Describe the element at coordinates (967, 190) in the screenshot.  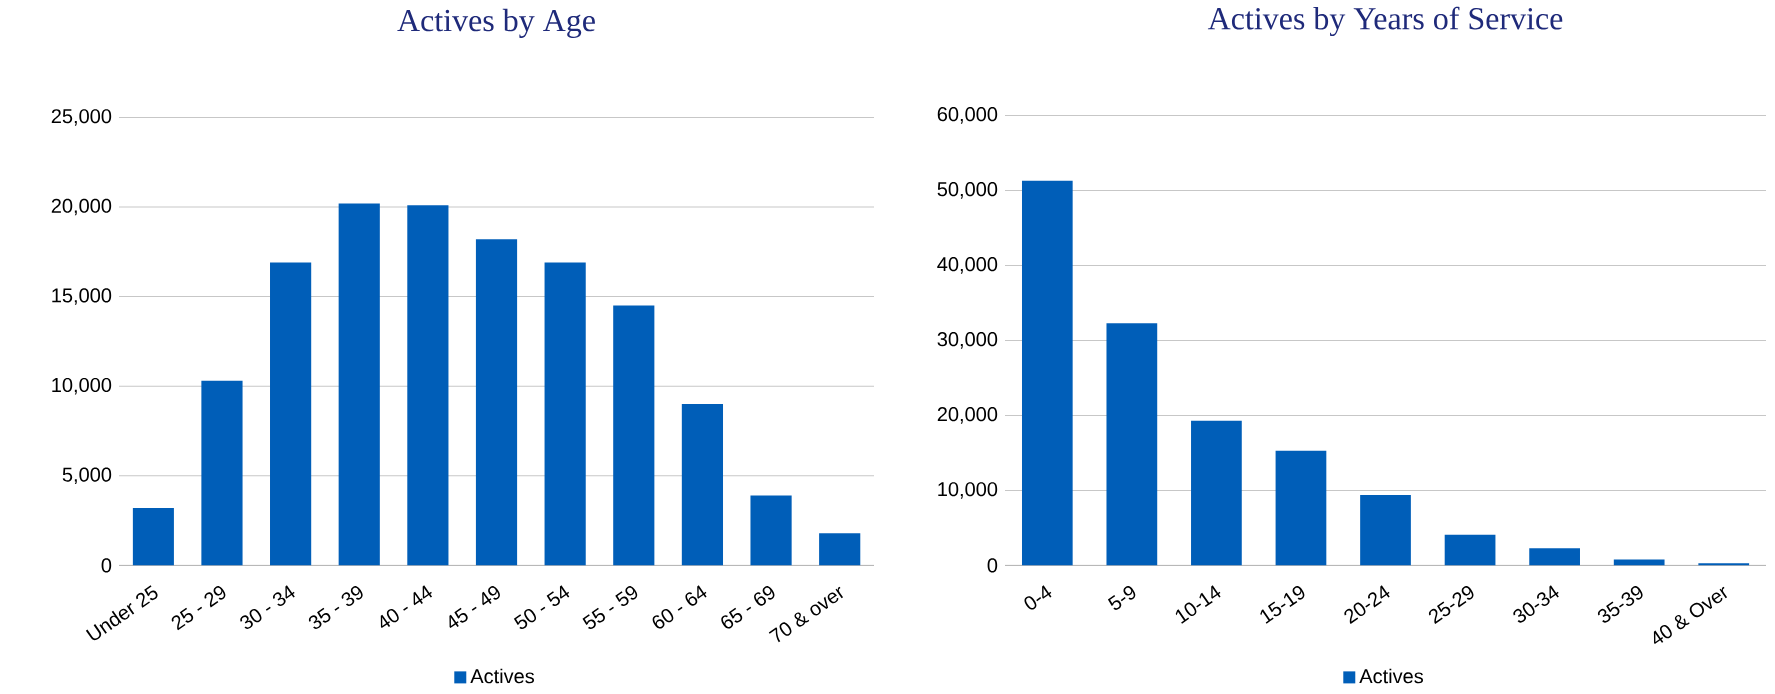
I see `y-tick-label: 50,000` at that location.